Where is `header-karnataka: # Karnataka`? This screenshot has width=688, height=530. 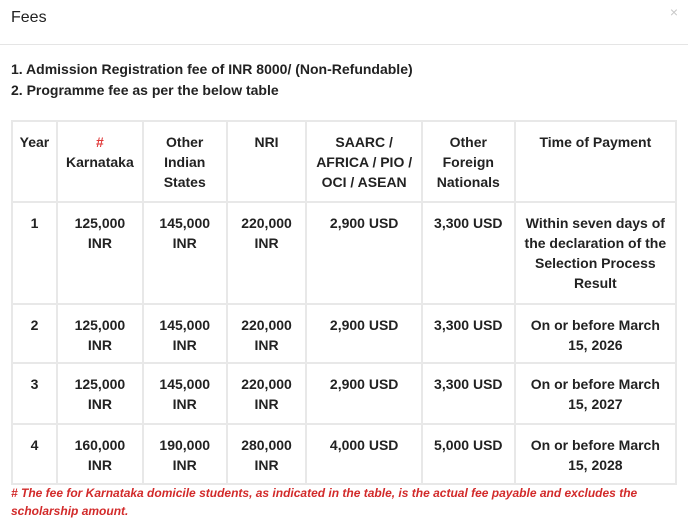
header-karnataka: # Karnataka is located at coordinates (99, 161).